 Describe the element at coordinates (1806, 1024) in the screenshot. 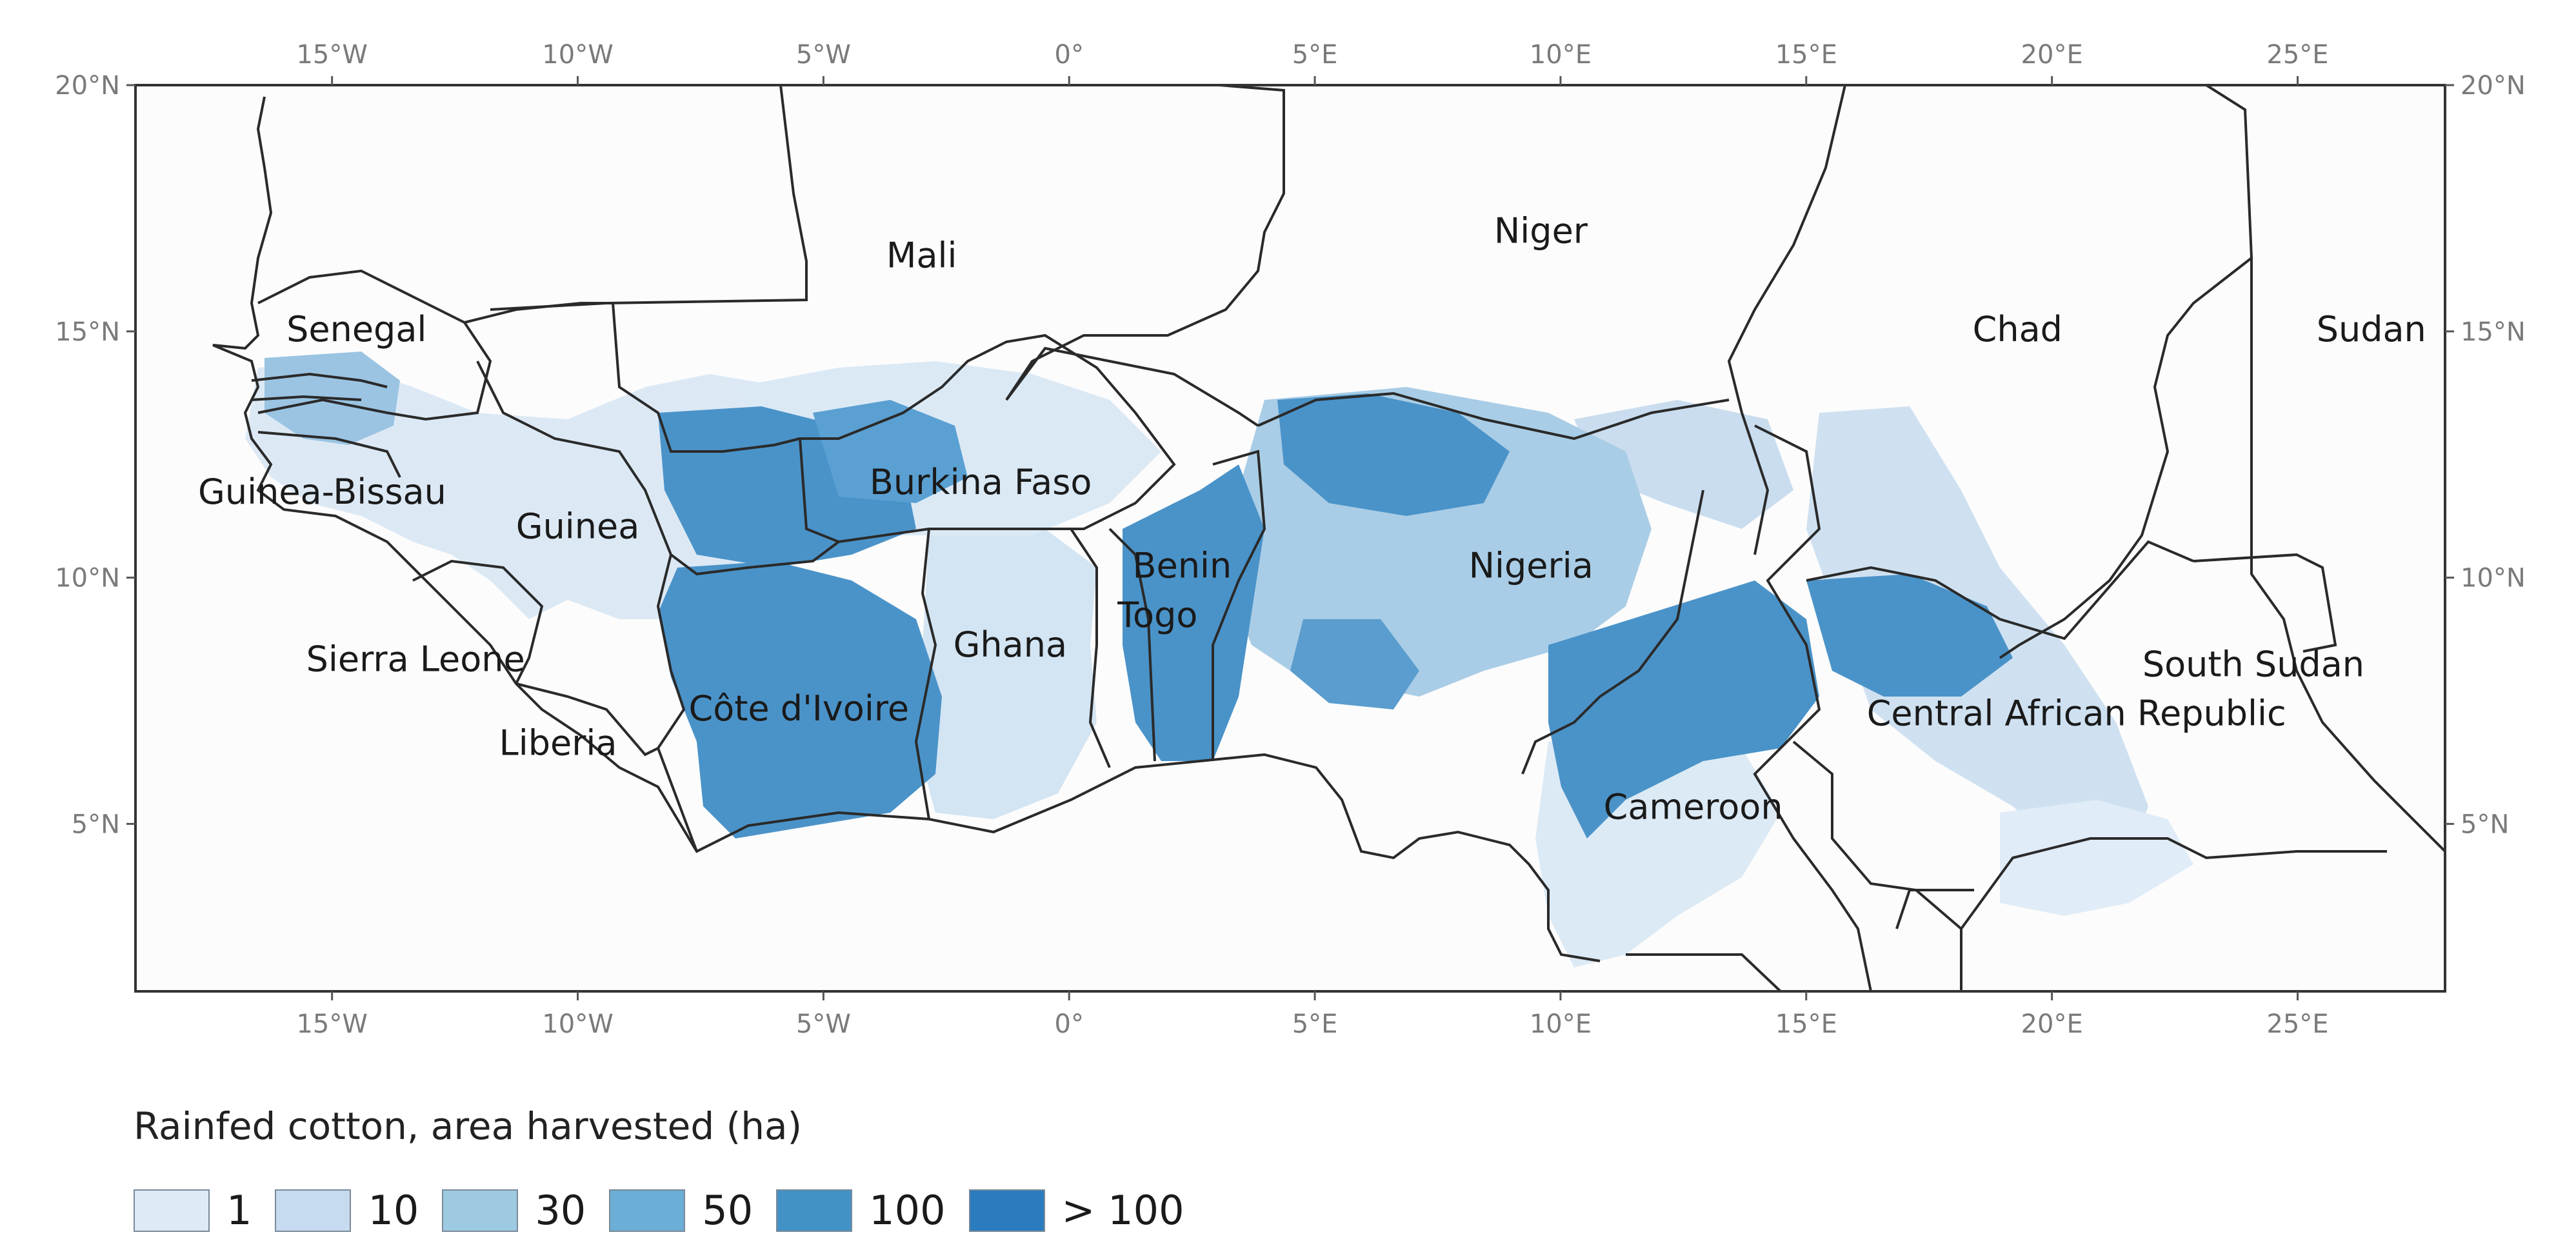

I see `x-tick-label-bottom: 15°E` at that location.